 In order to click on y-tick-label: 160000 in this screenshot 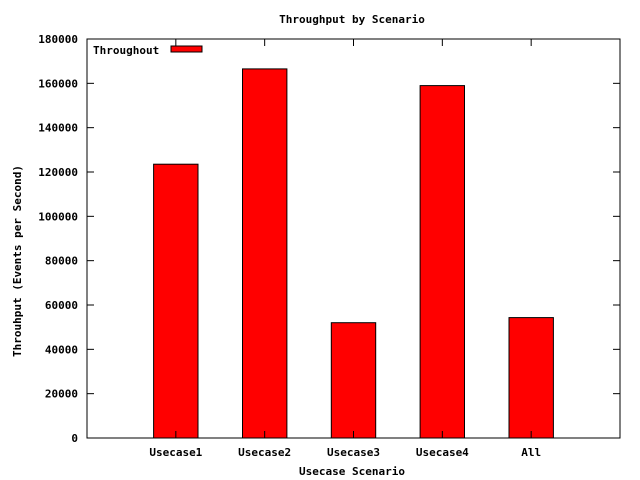, I will do `click(58, 83)`.